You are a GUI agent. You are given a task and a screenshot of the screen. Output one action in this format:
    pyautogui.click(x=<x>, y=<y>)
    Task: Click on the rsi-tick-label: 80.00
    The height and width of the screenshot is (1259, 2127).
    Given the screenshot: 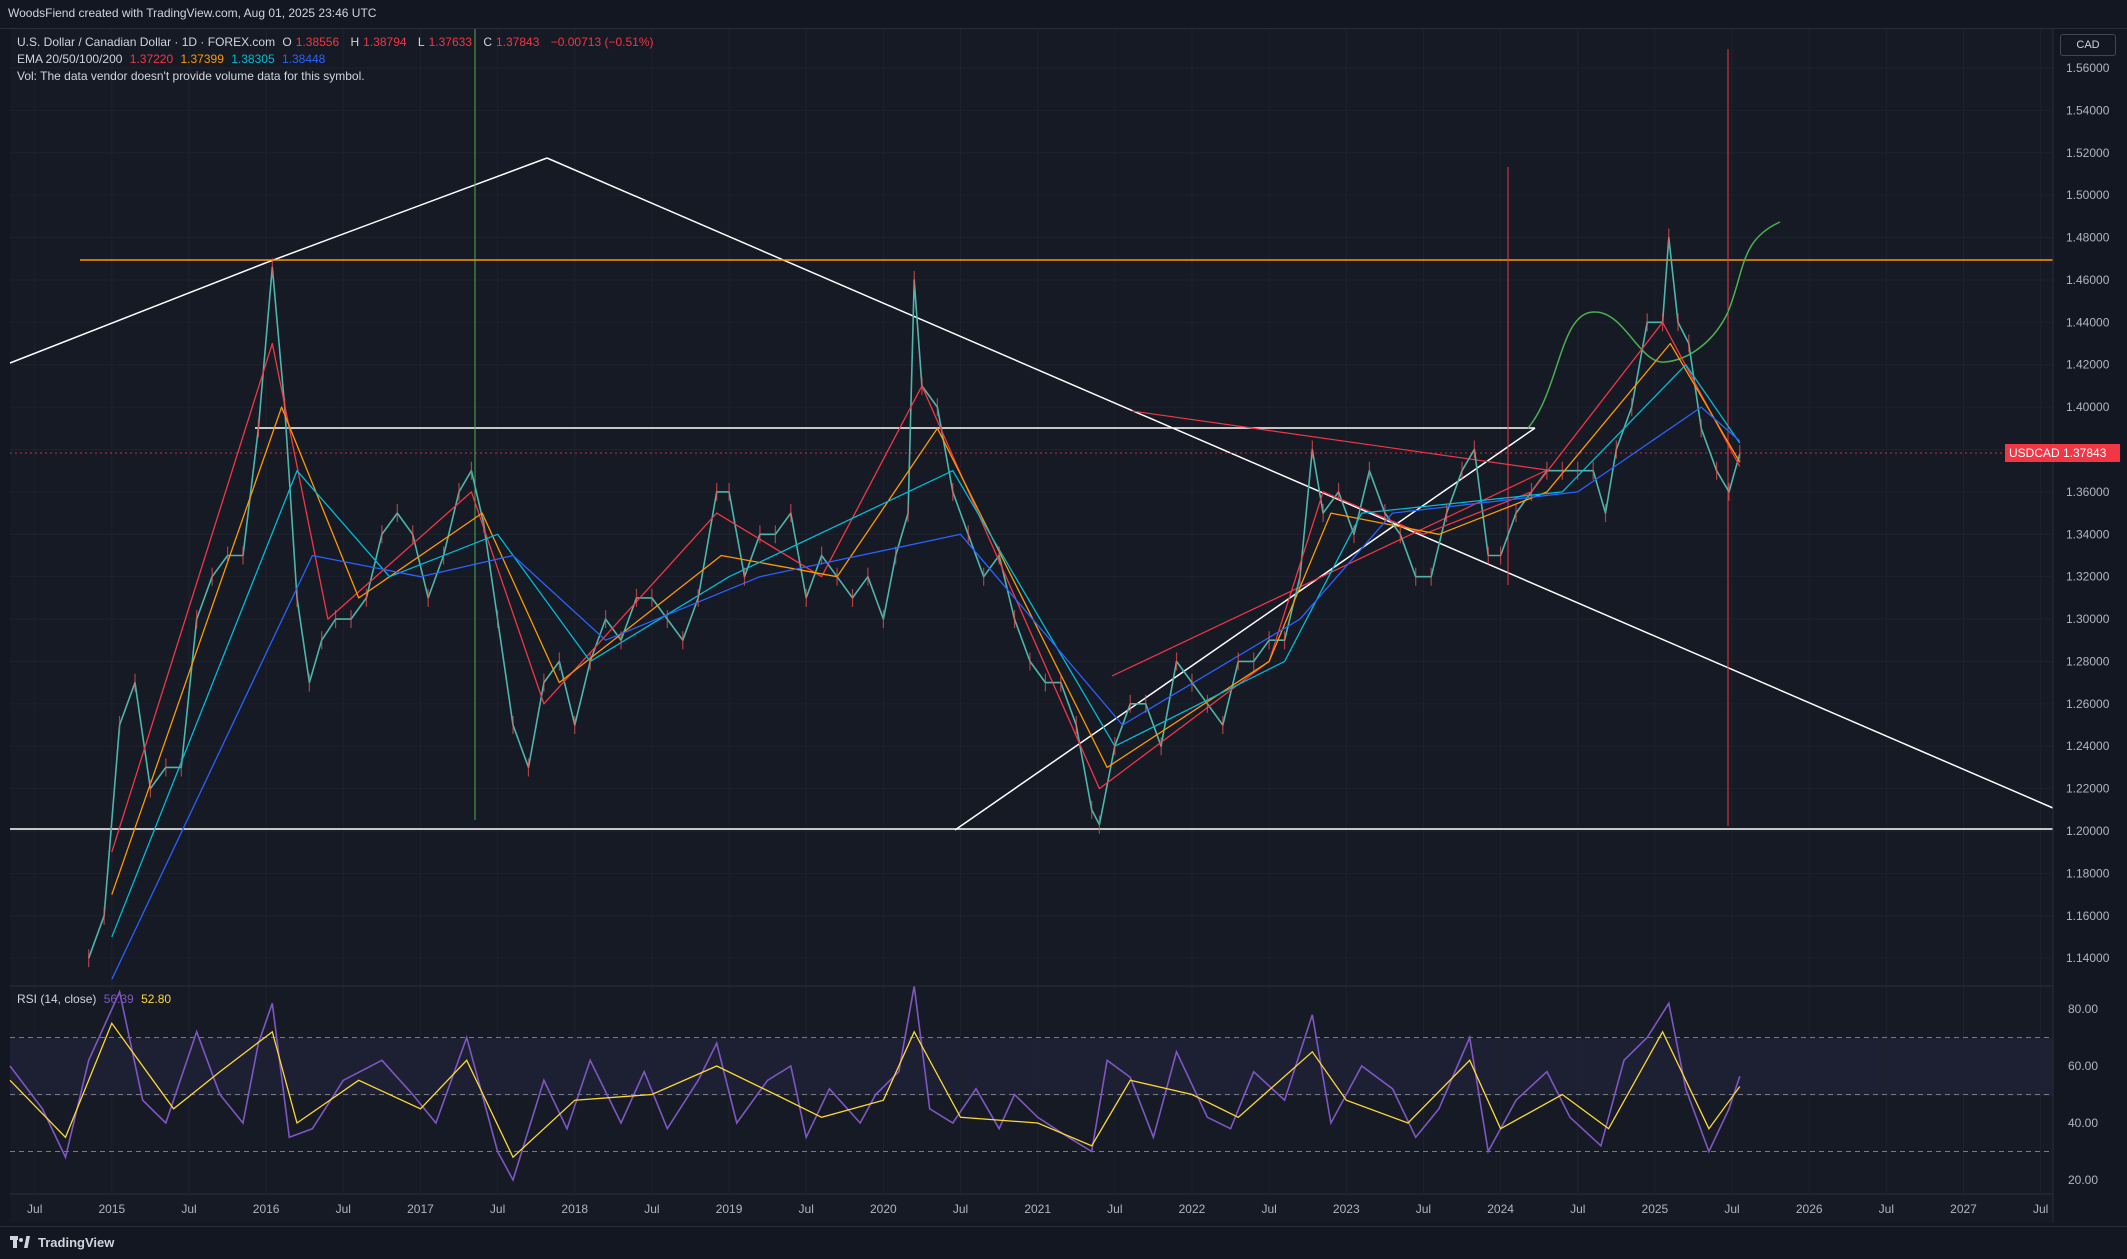 What is the action you would take?
    pyautogui.click(x=2083, y=1009)
    